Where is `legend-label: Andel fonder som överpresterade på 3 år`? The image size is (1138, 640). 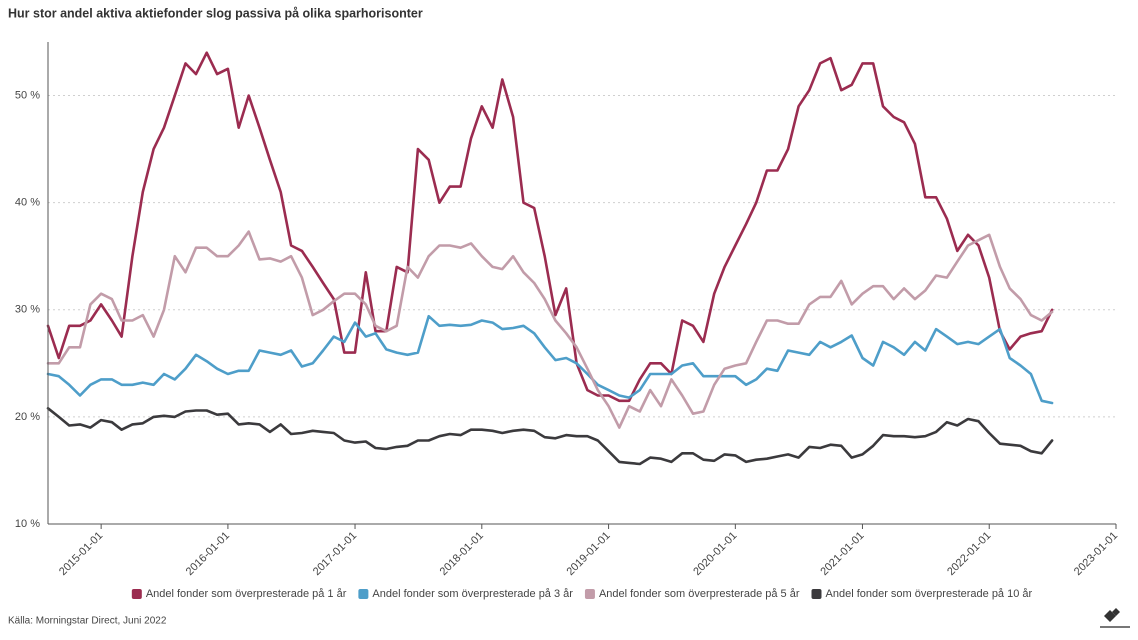
legend-label: Andel fonder som överpresterade på 3 år is located at coordinates (472, 594).